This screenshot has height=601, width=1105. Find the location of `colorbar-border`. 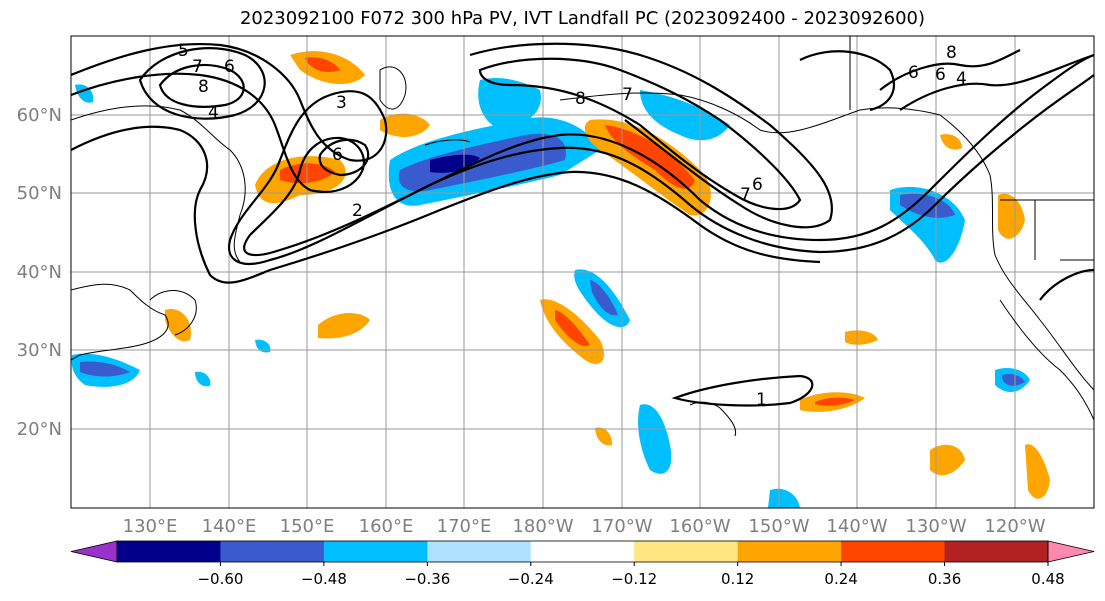

colorbar-border is located at coordinates (582, 551).